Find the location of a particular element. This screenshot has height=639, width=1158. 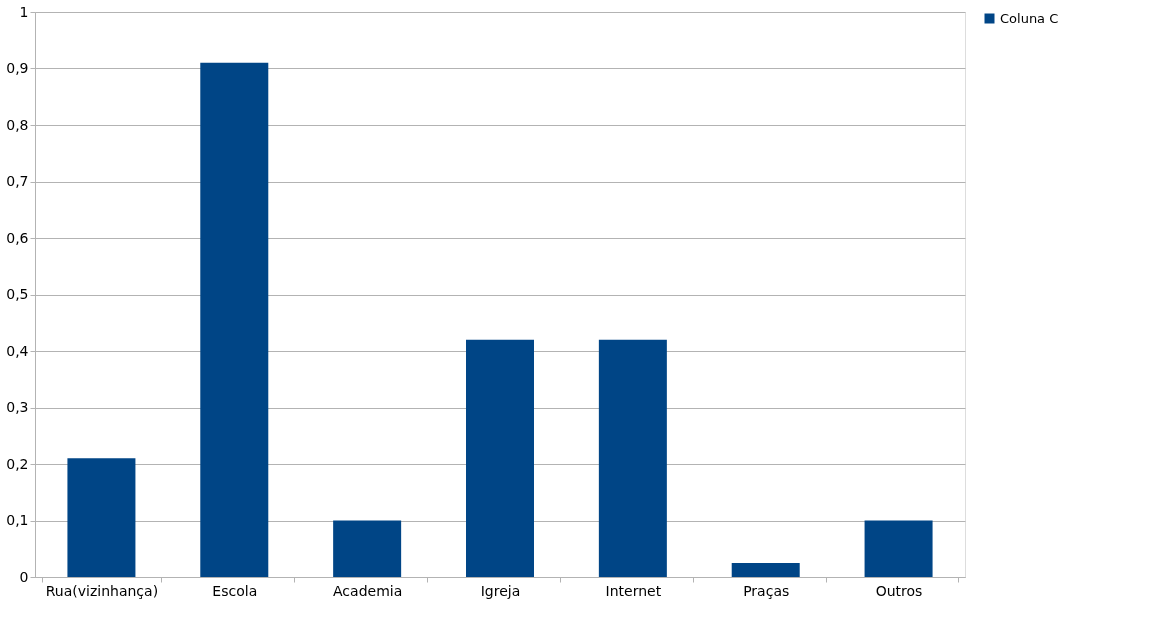

y-tick-label: 0,1 is located at coordinates (17, 520).